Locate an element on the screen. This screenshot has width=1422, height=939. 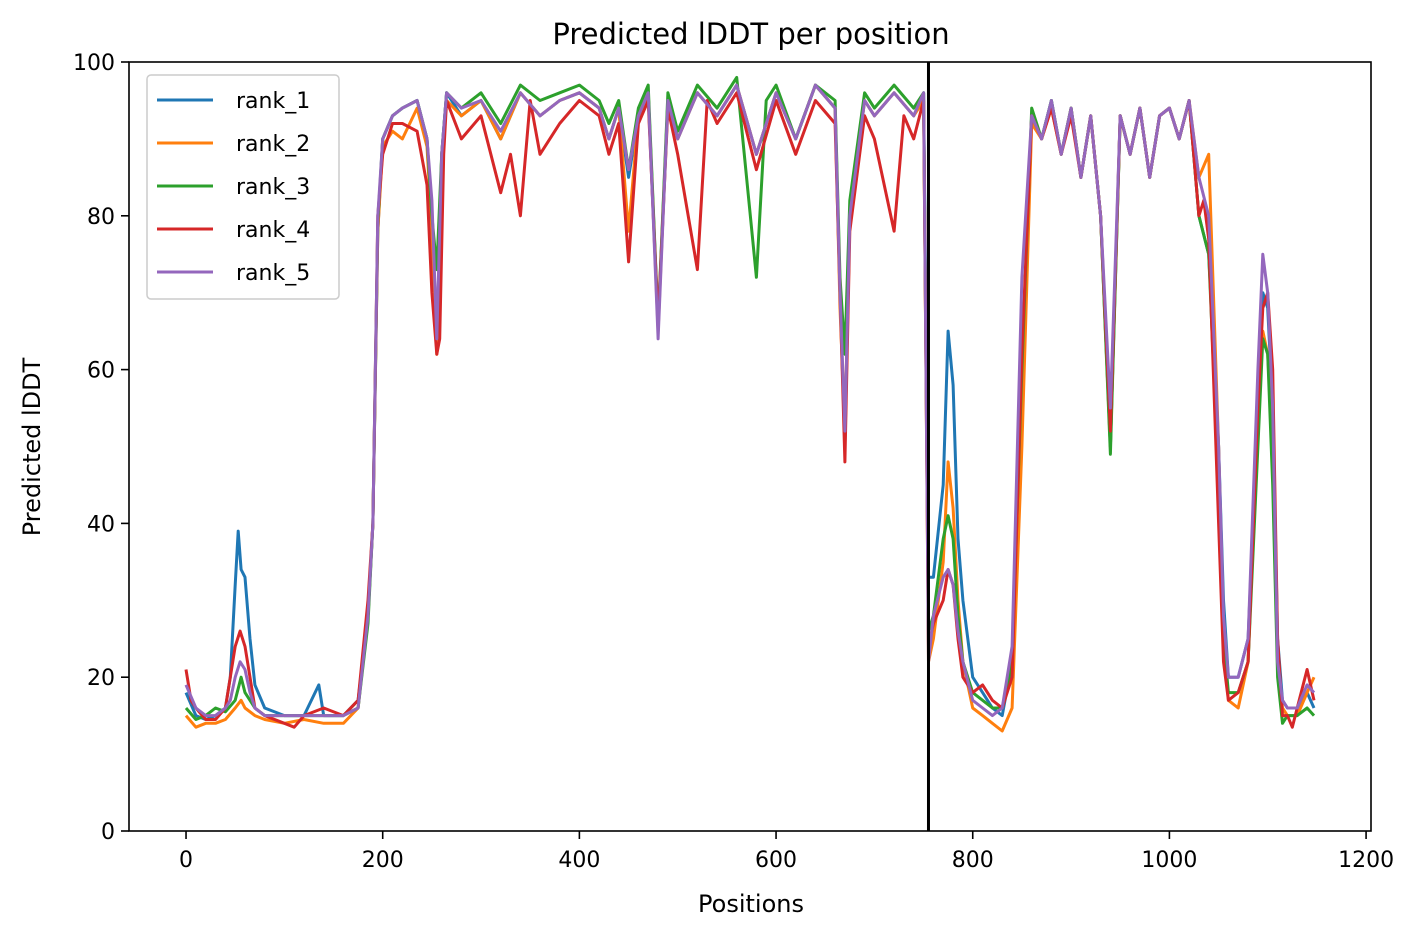
y-axis: 0 20 40 60 80 100 is located at coordinates (101, 448).